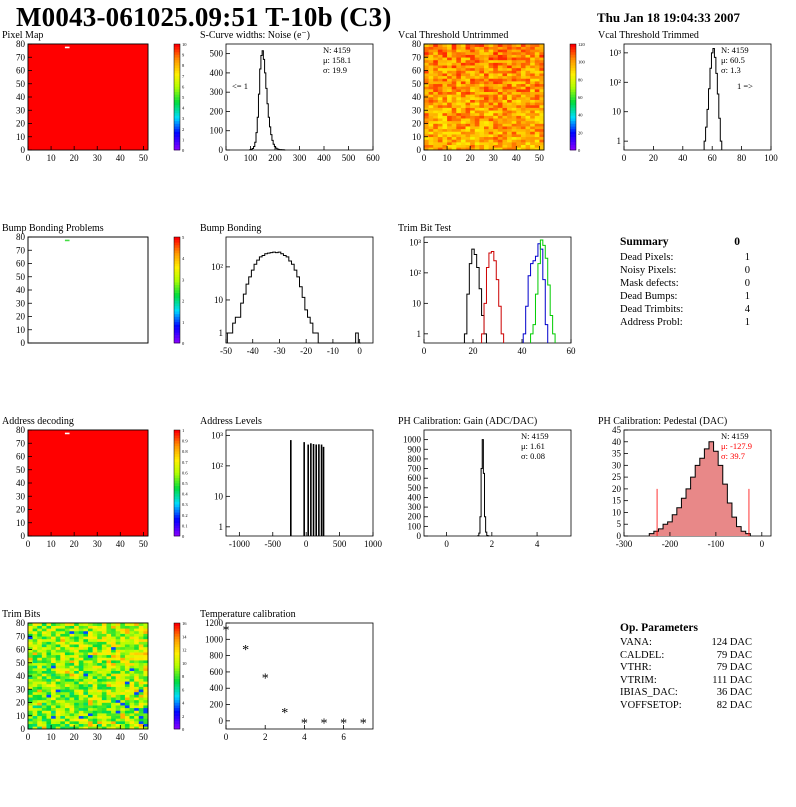  Describe the element at coordinates (417, 57) in the screenshot. I see `y-tick-label: 70` at that location.